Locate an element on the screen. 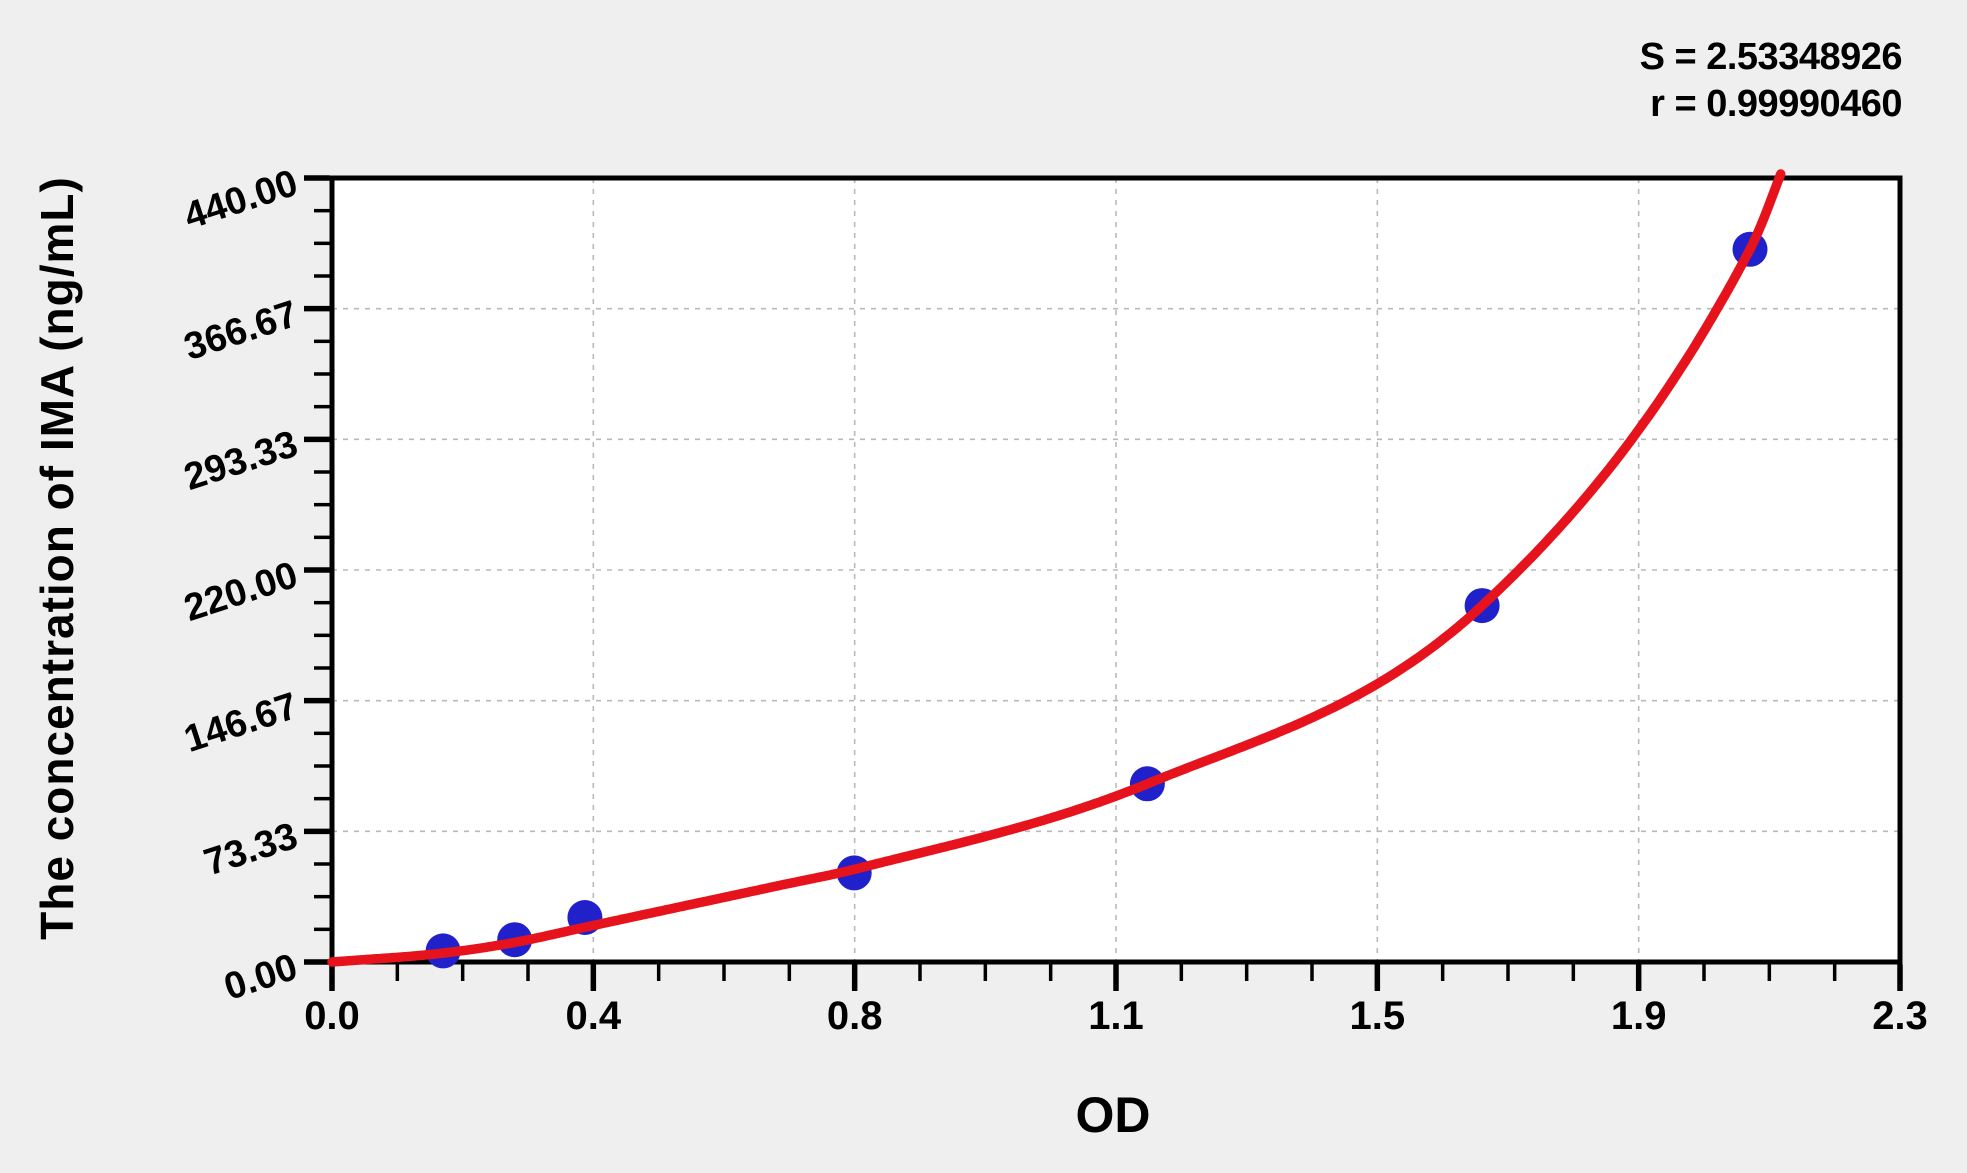 The width and height of the screenshot is (1967, 1173). stats-annotation: S = 2.53348926 r = 0.99990460 is located at coordinates (1771, 81).